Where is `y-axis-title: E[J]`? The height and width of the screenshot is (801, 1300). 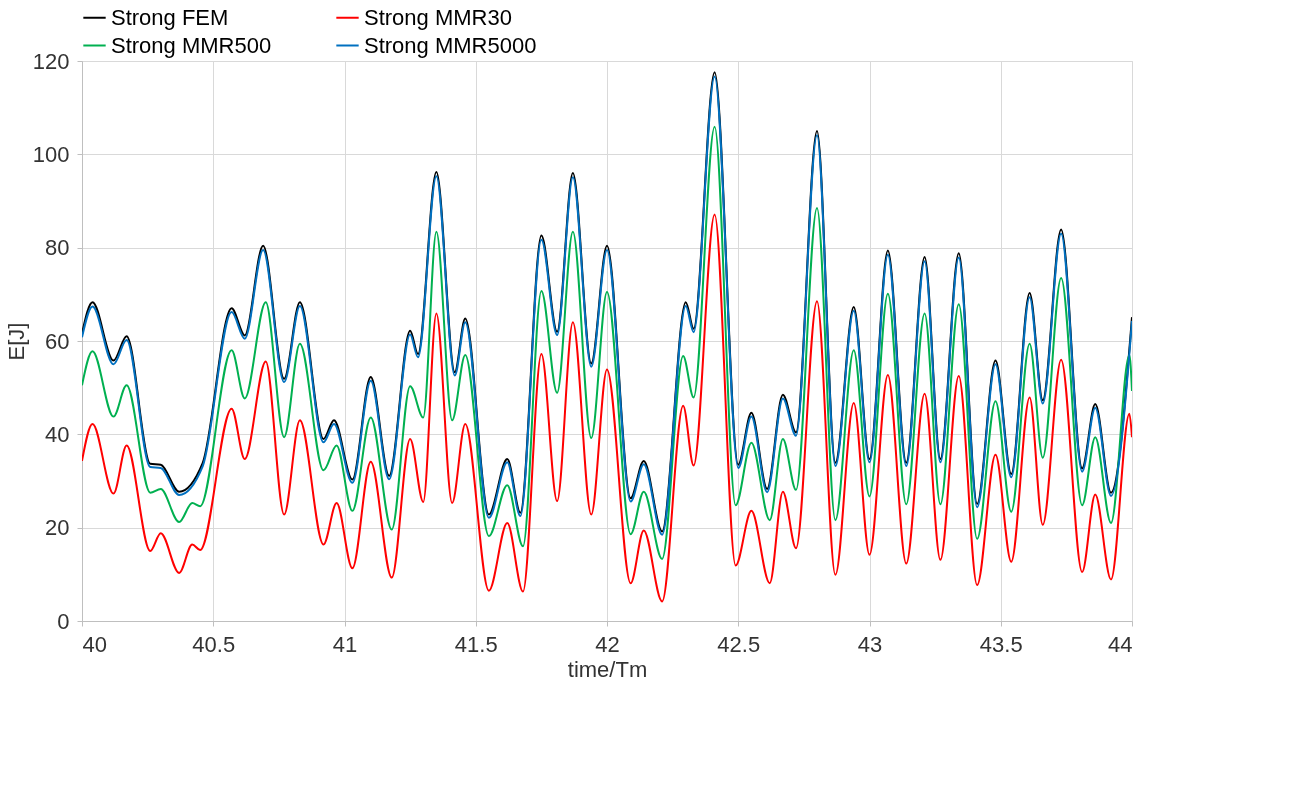
y-axis-title: E[J] is located at coordinates (16, 341).